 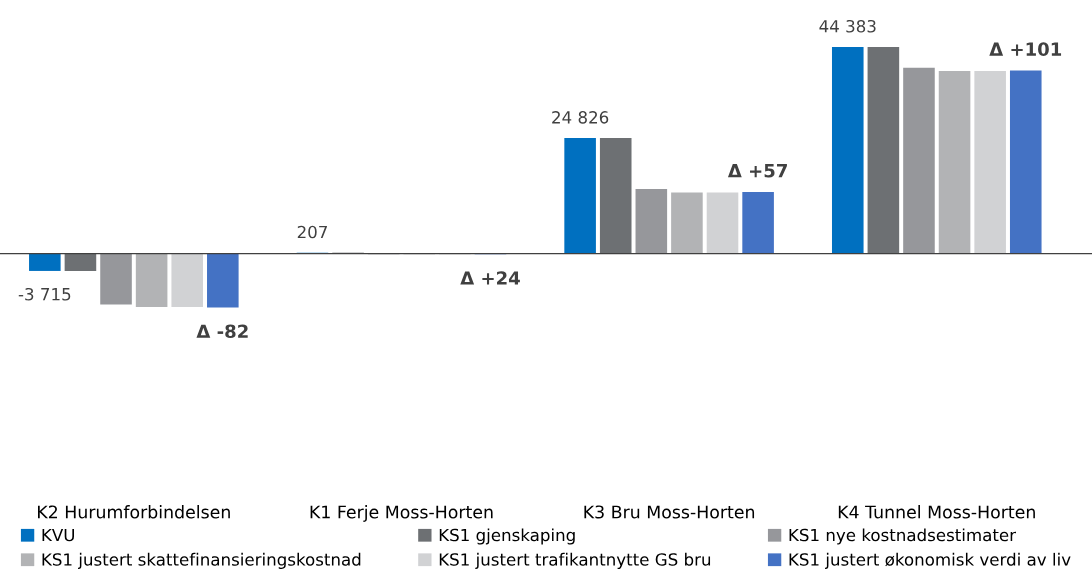 What do you see at coordinates (936, 512) in the screenshot?
I see `x-tick-label: K4 Tunnel Moss-Horten` at bounding box center [936, 512].